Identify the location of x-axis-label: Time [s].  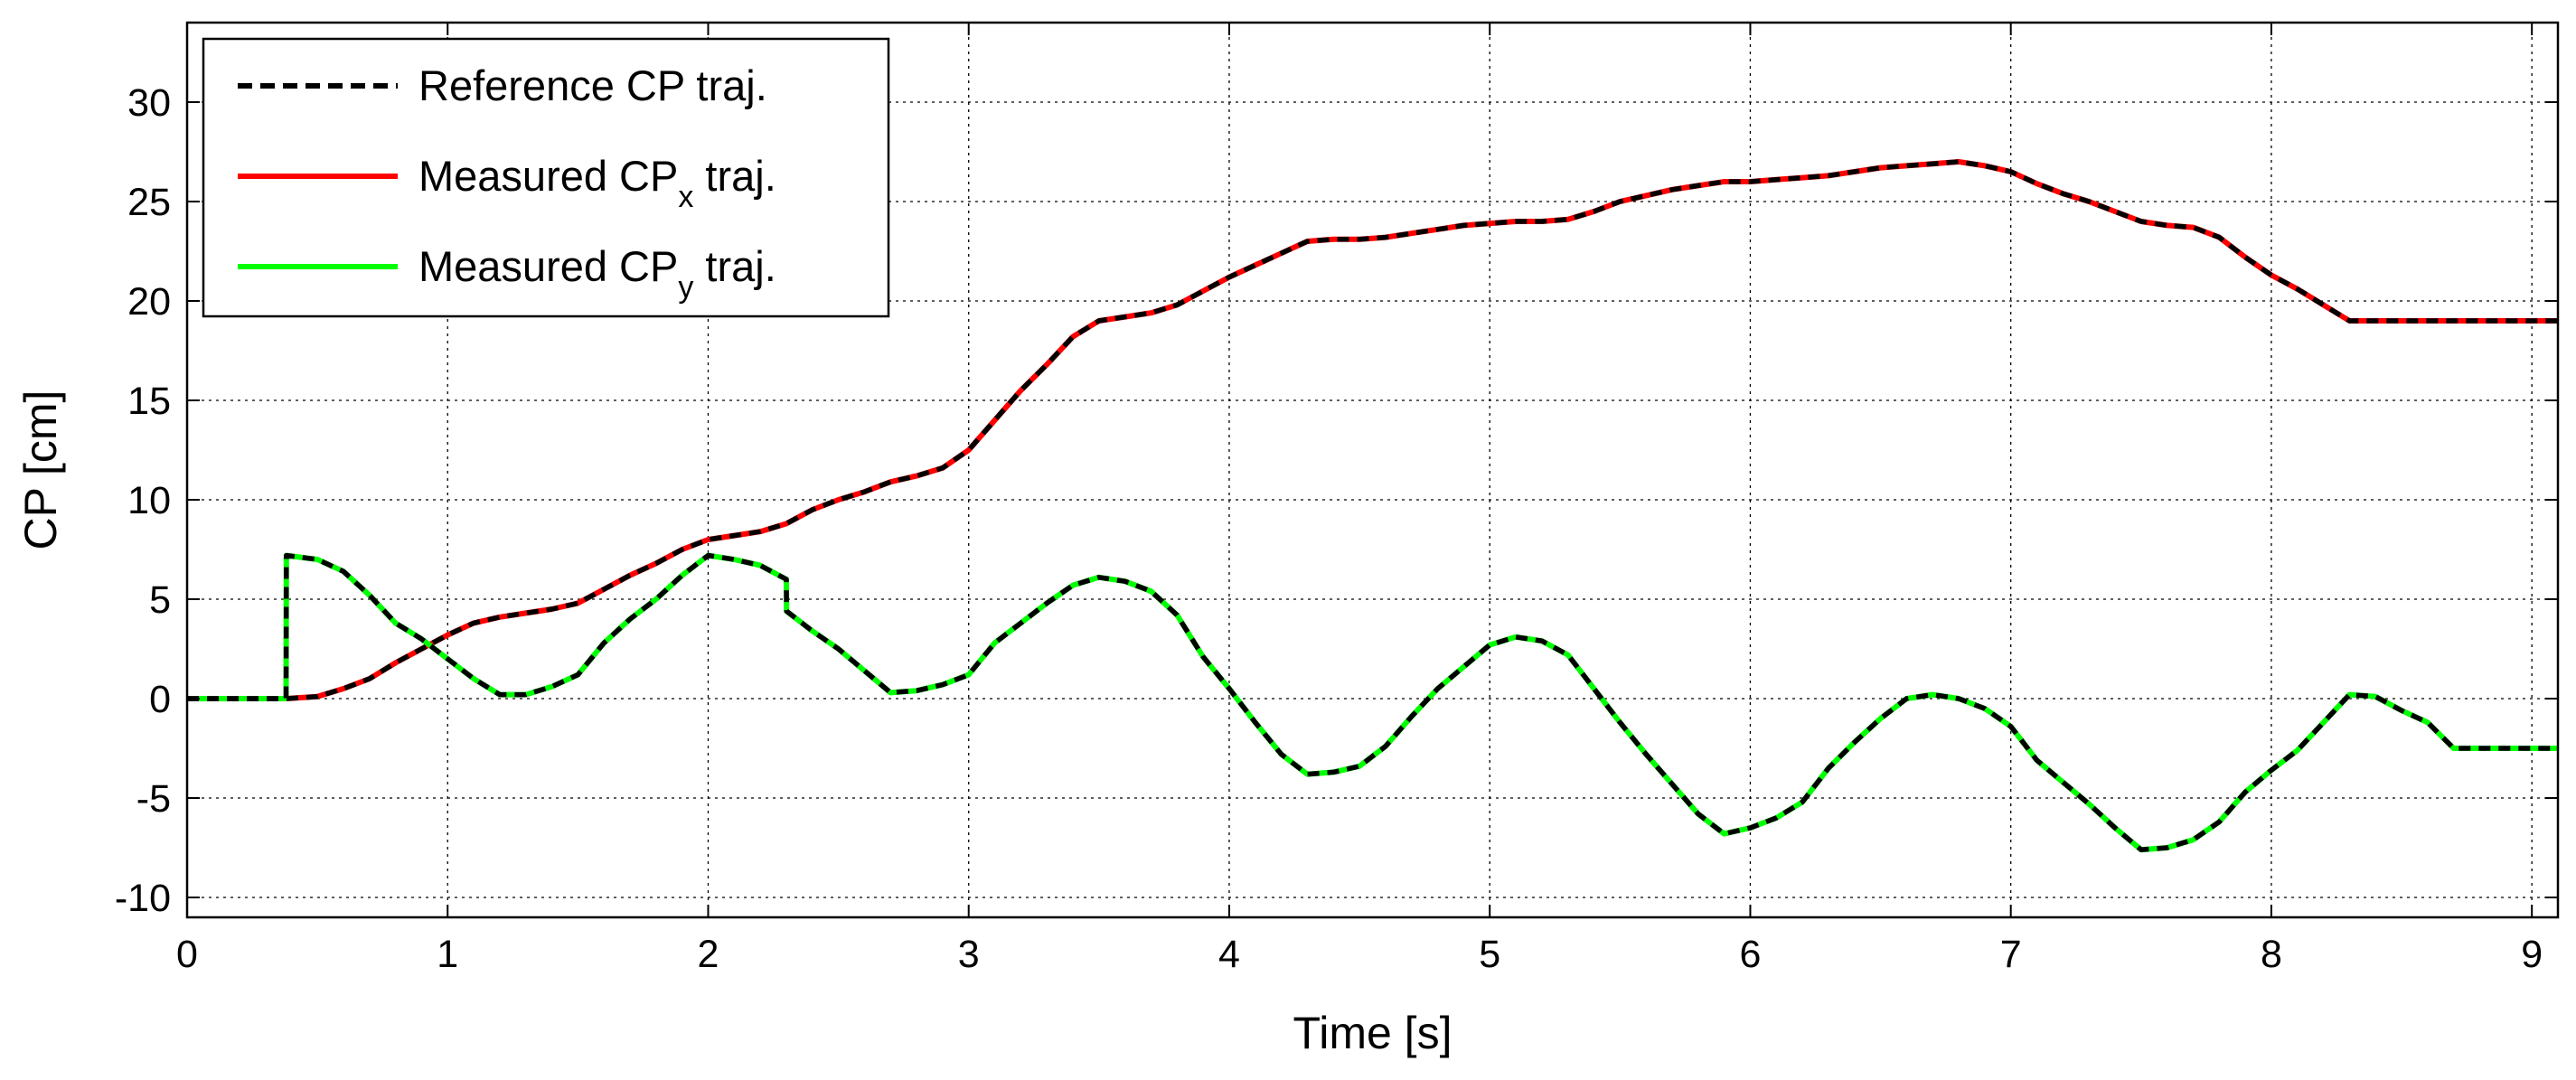
(1373, 1033).